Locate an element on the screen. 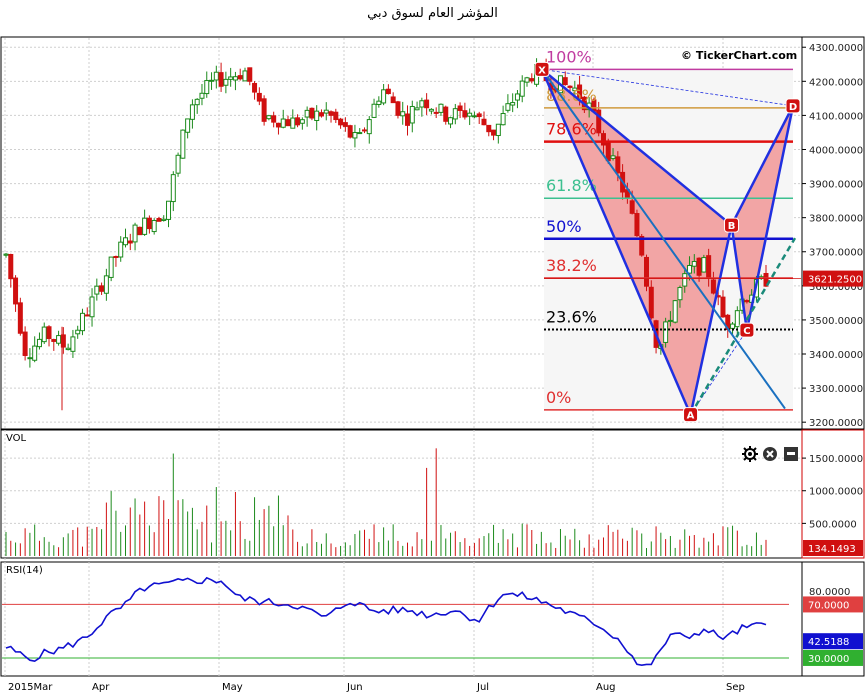  close-icon is located at coordinates (770, 454).